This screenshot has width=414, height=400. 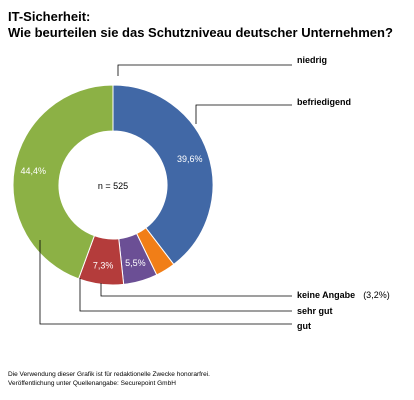 I want to click on value-label-befriedigend: 39,6%, so click(x=190, y=159).